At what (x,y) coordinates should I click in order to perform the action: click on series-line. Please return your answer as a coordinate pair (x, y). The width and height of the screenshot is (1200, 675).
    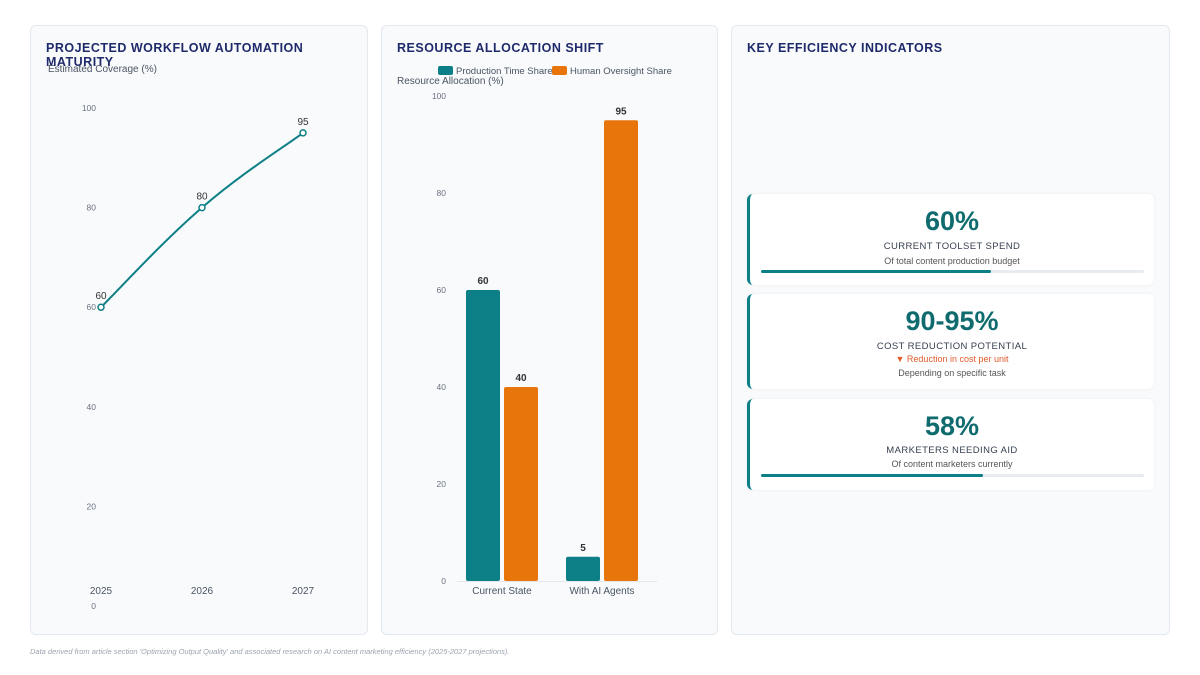
    Looking at the image, I should click on (202, 220).